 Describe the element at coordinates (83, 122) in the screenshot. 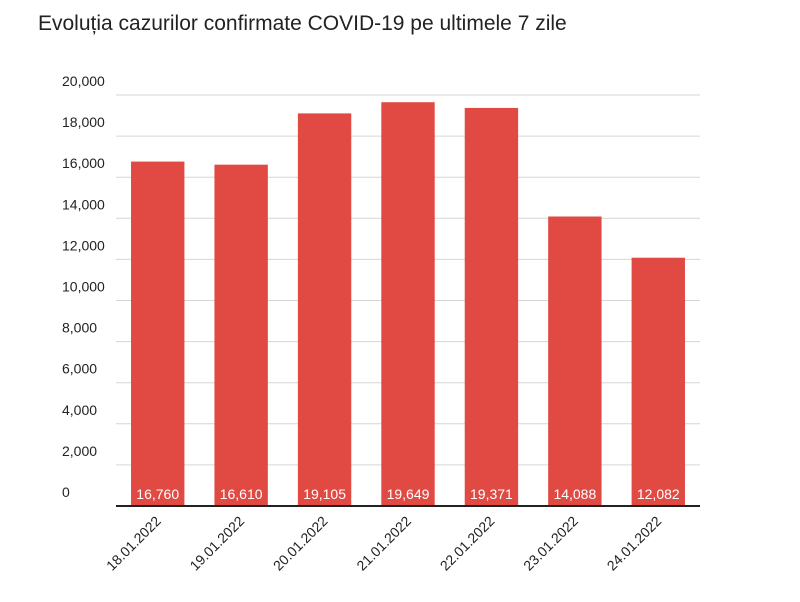

I see `y-tick-label: 18,000` at that location.